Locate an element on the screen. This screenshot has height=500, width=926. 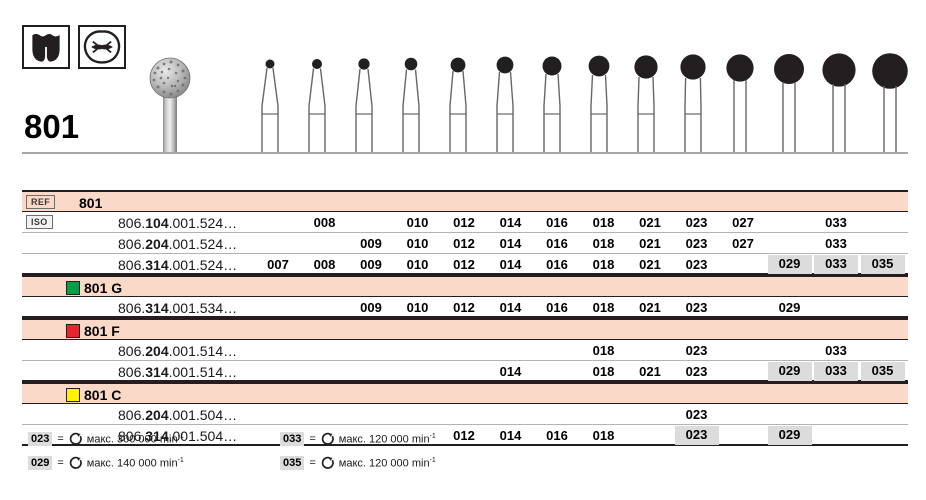
footnote-033: 033 = макс. 120 000 min-1 is located at coordinates (358, 439).